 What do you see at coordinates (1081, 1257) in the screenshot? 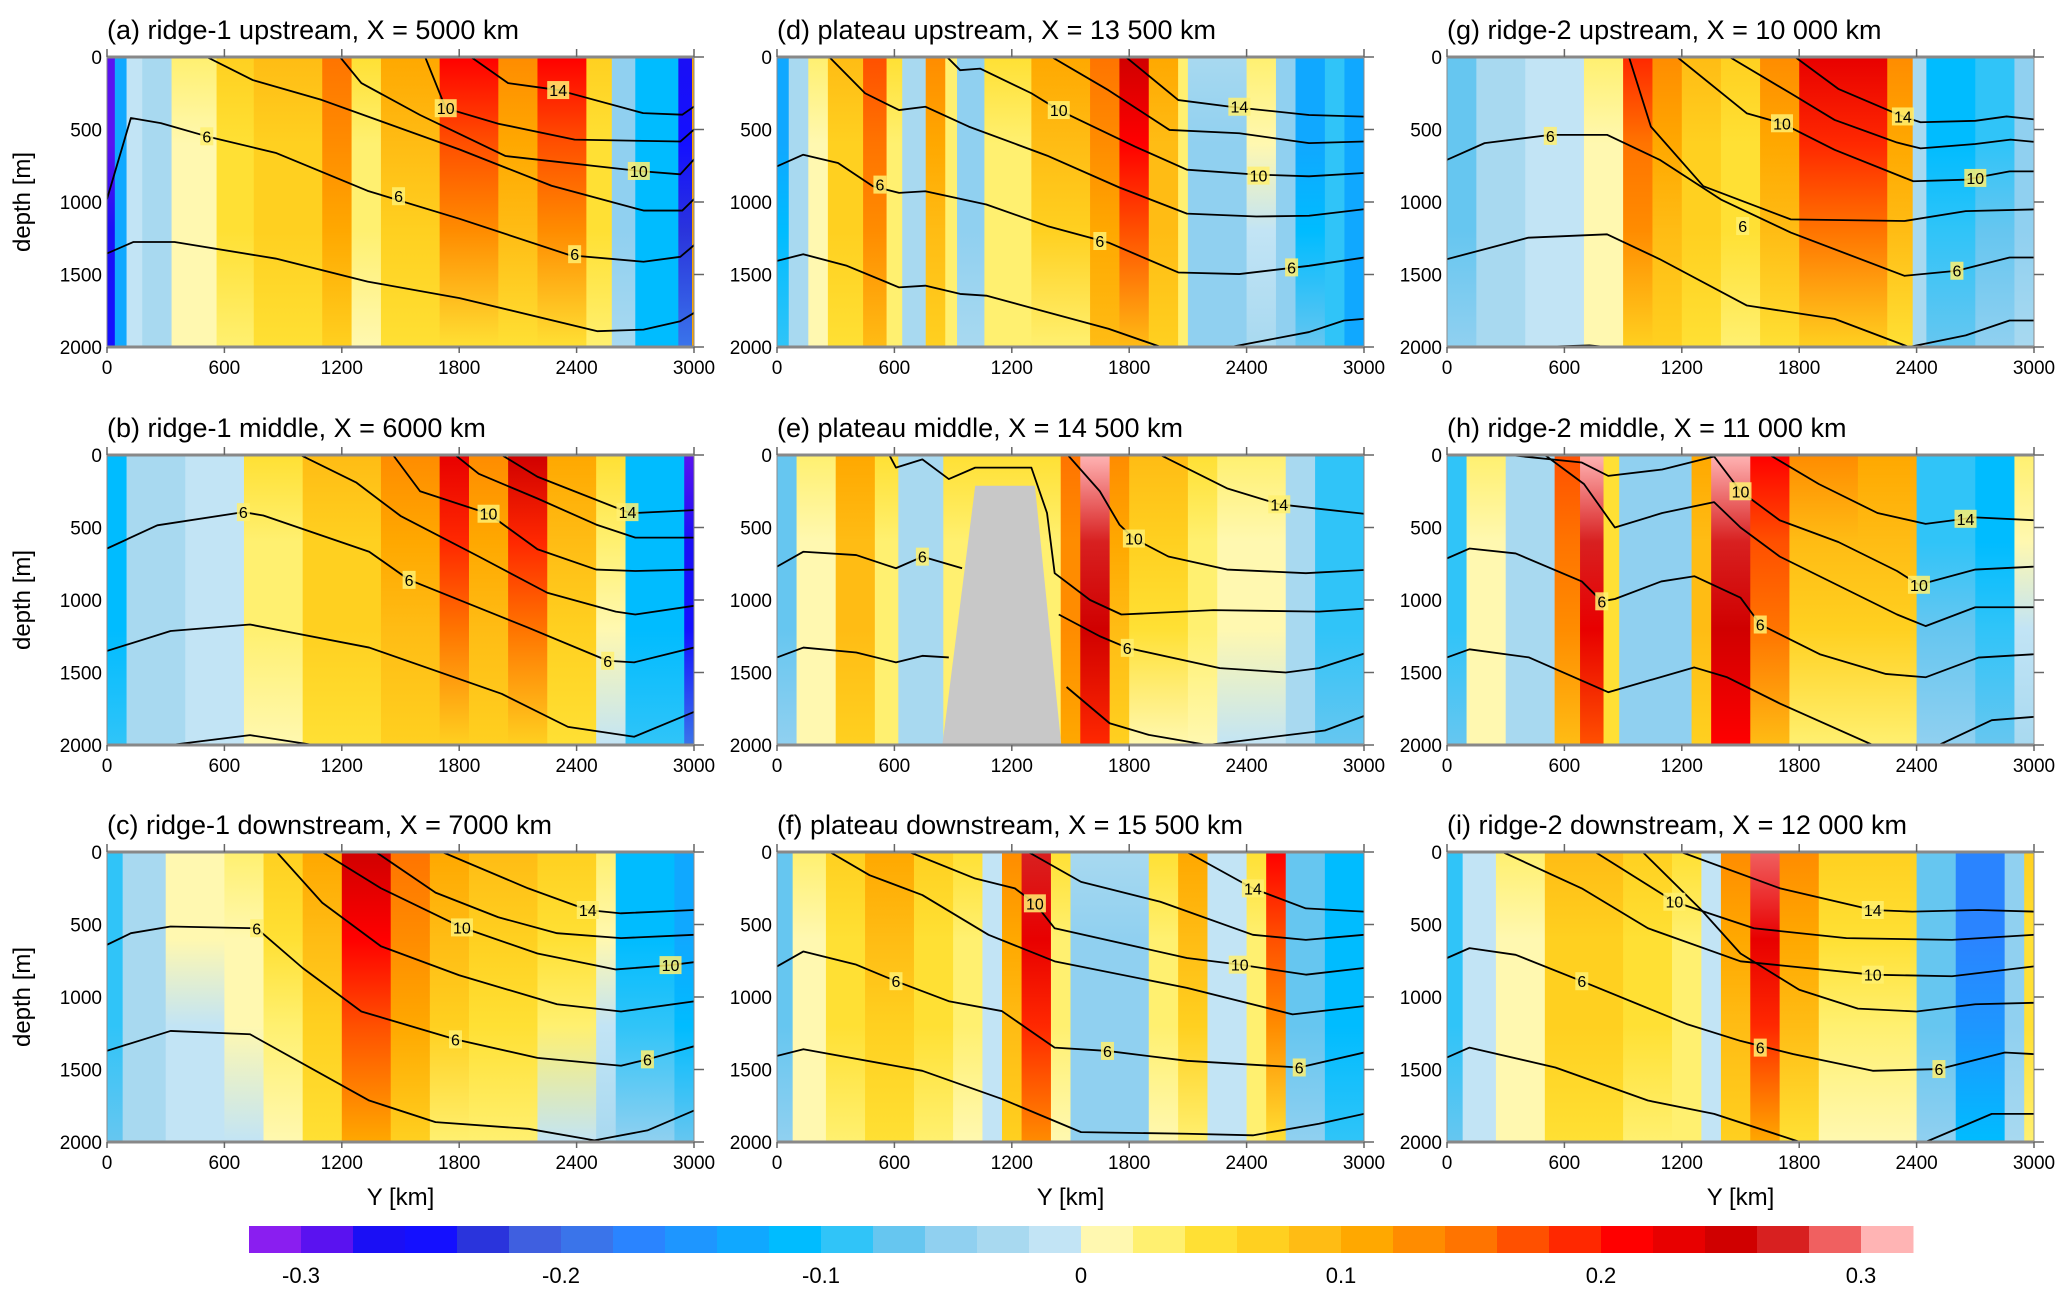
I see `colorbar: -0.3 -0.2 -0.1 0 0.1 0.2 0.3` at bounding box center [1081, 1257].